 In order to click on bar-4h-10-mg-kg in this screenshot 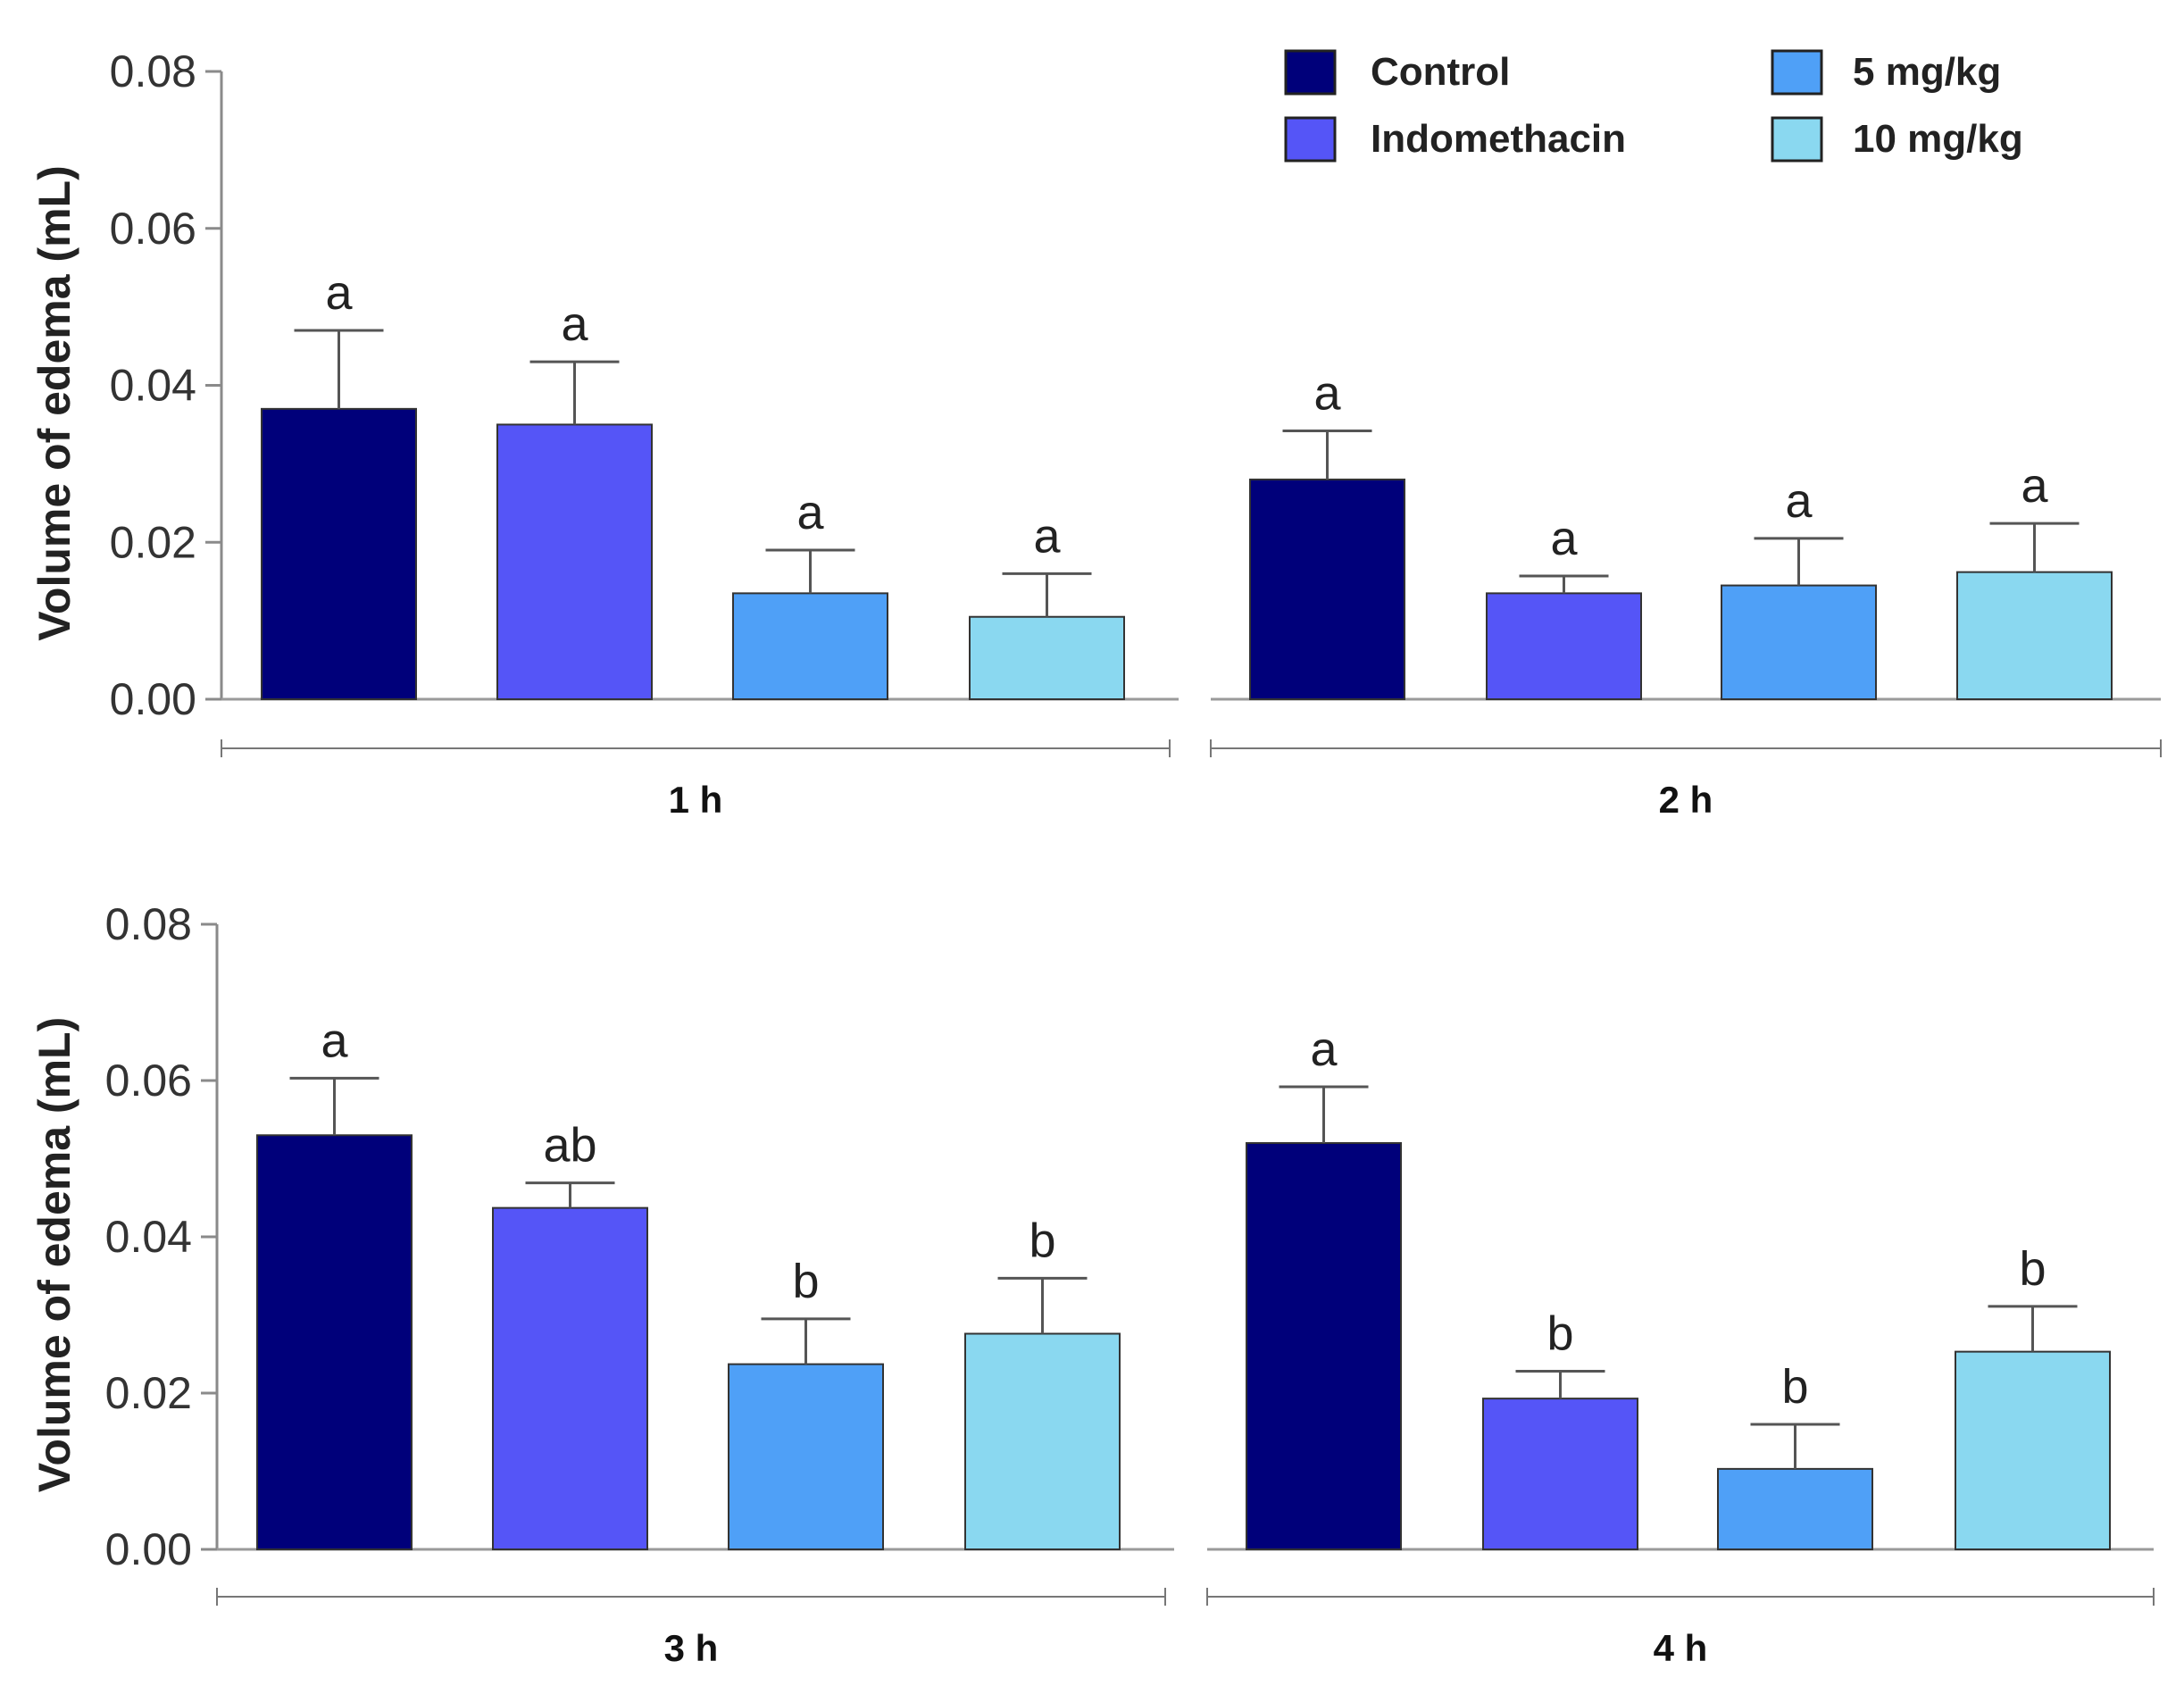, I will do `click(2033, 1450)`.